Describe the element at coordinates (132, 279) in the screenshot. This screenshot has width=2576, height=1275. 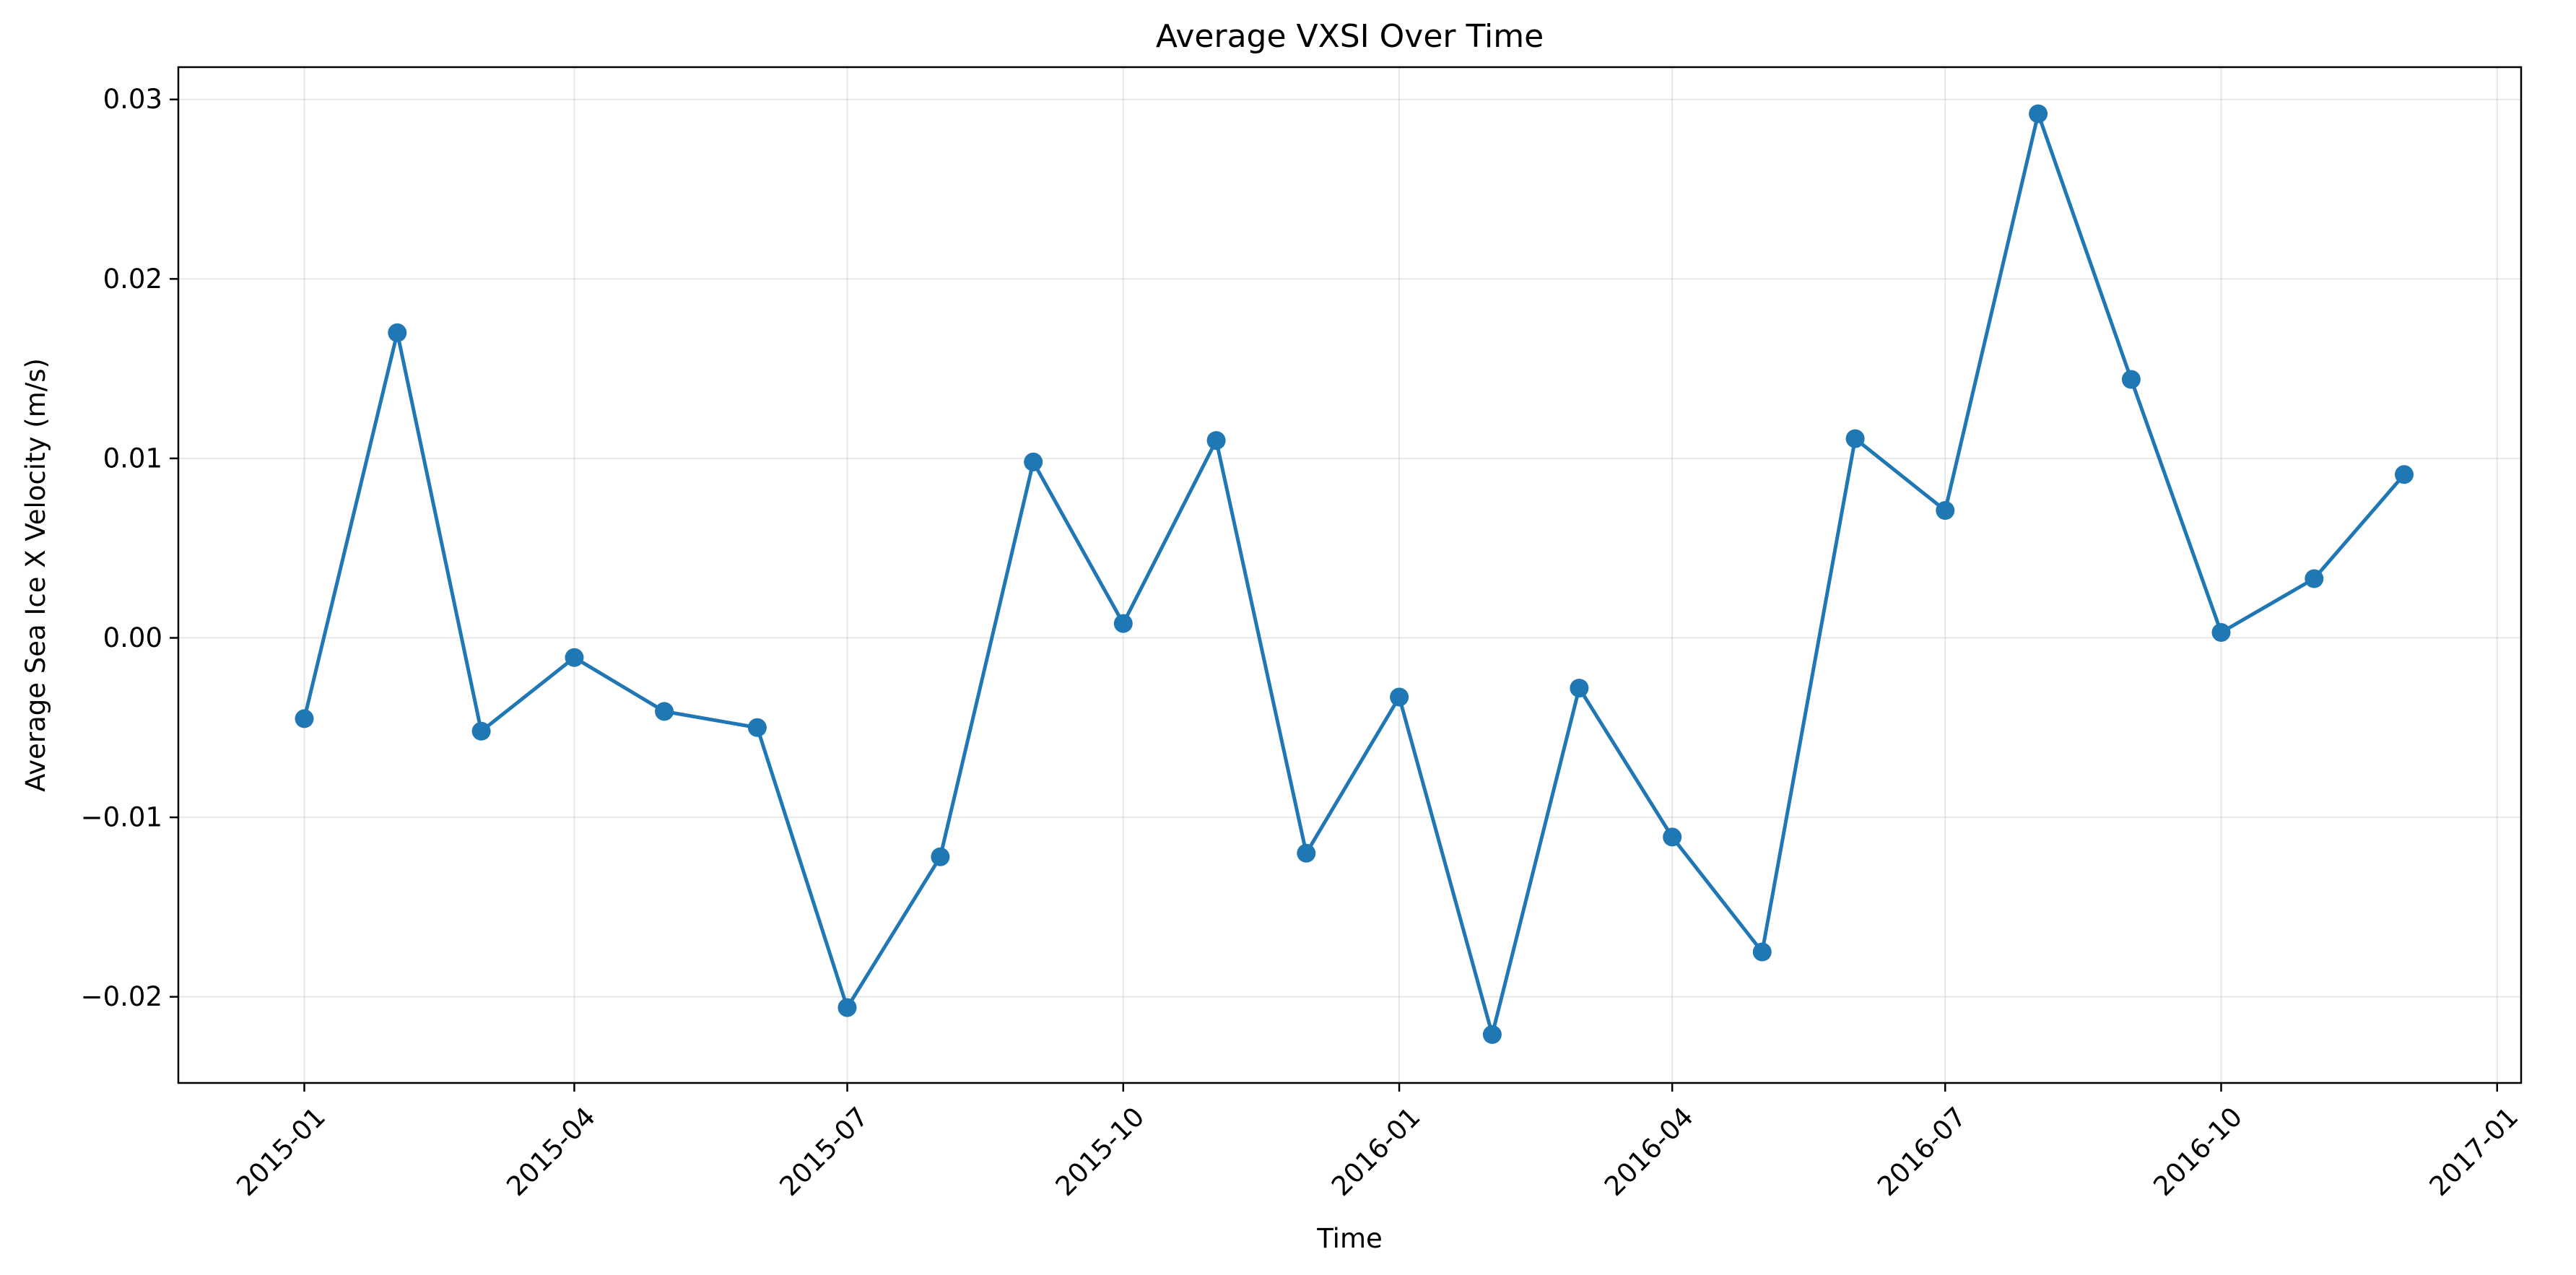
I see `y-tick-label: 0.02` at that location.